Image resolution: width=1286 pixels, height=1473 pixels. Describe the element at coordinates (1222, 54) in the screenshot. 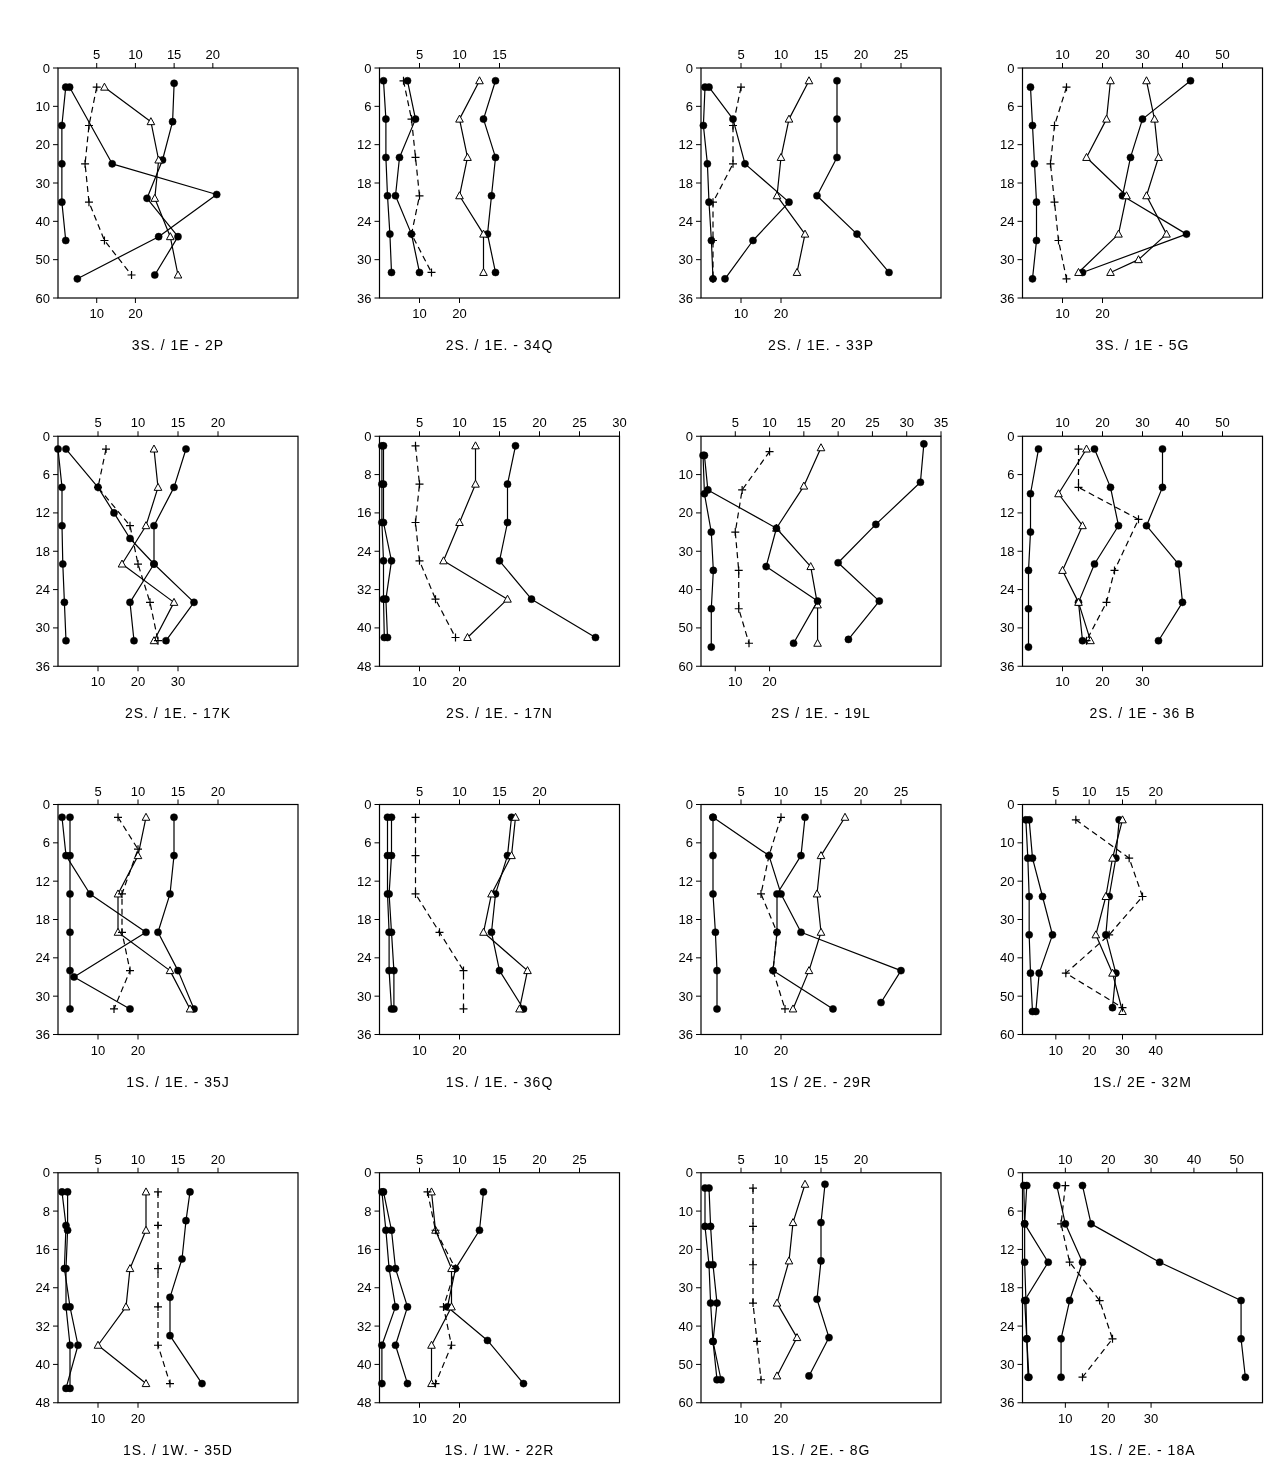

I see `x2-tick-label: 50` at that location.